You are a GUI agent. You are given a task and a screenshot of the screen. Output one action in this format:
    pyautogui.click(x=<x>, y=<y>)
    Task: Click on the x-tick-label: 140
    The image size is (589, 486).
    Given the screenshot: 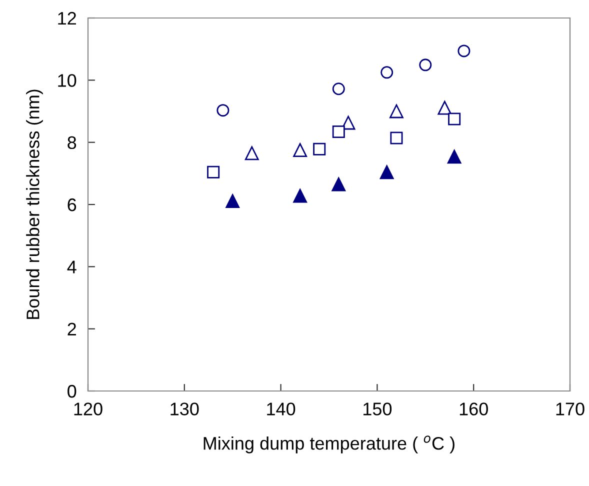 What is the action you would take?
    pyautogui.click(x=281, y=409)
    